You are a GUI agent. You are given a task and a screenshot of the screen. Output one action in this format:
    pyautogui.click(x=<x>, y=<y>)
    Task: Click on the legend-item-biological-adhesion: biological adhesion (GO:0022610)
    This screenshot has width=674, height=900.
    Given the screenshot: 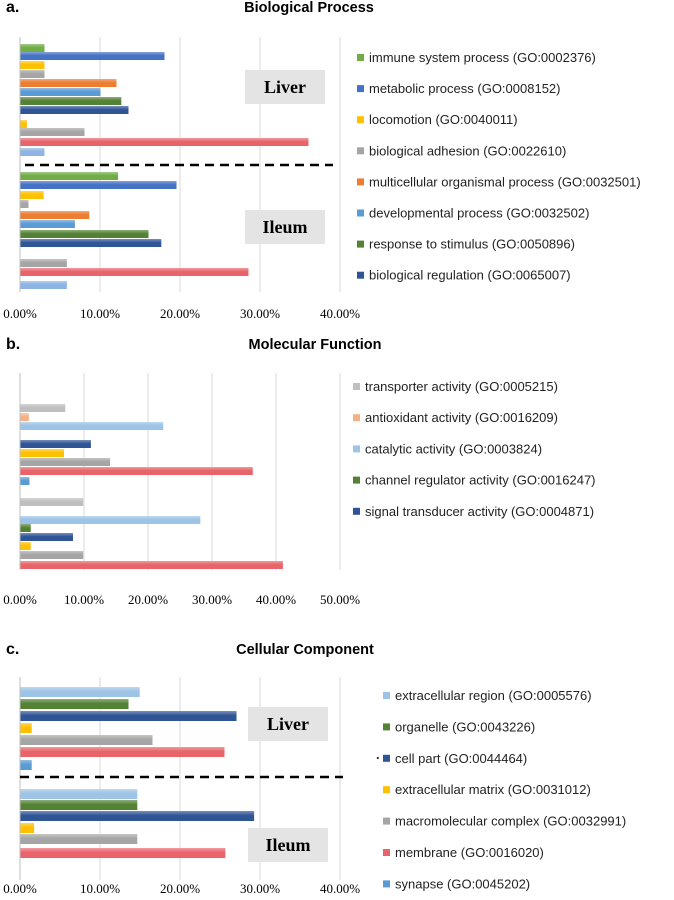 What is the action you would take?
    pyautogui.click(x=467, y=150)
    